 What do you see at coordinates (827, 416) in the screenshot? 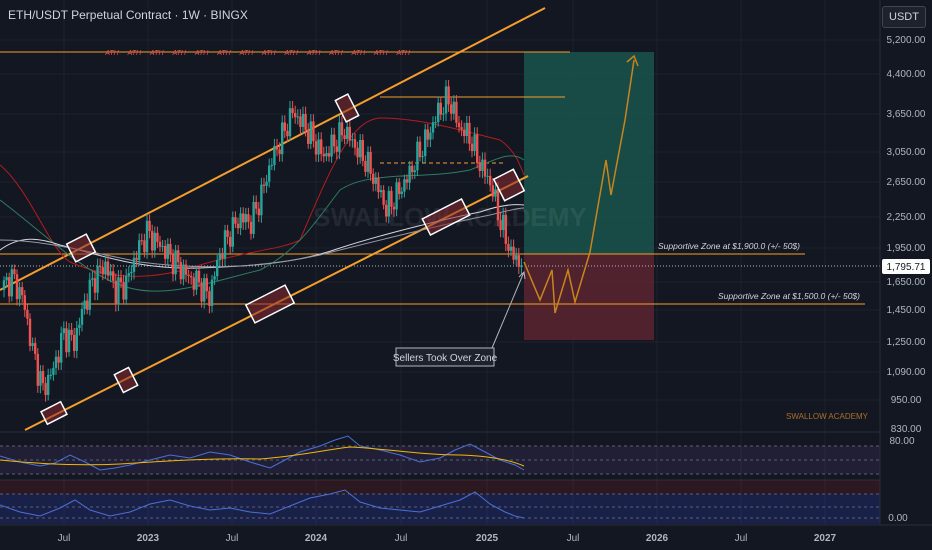
I see `brand-label: SWALLOW ACADEMY` at bounding box center [827, 416].